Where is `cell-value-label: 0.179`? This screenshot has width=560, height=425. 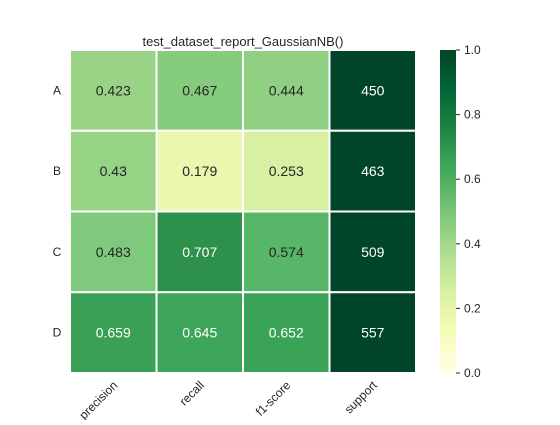
cell-value-label: 0.179 is located at coordinates (199, 171).